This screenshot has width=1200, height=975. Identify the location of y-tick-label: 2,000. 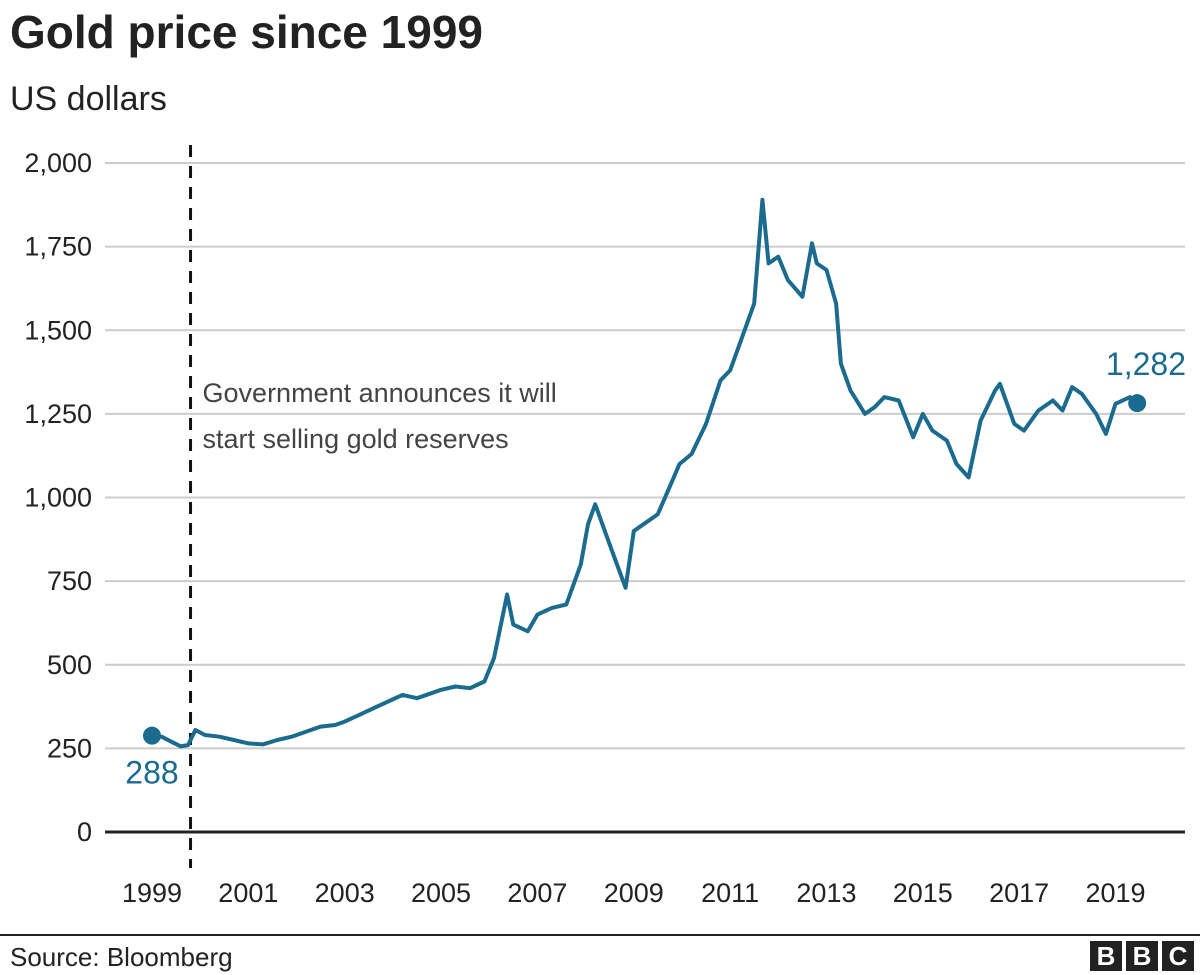
(58, 163).